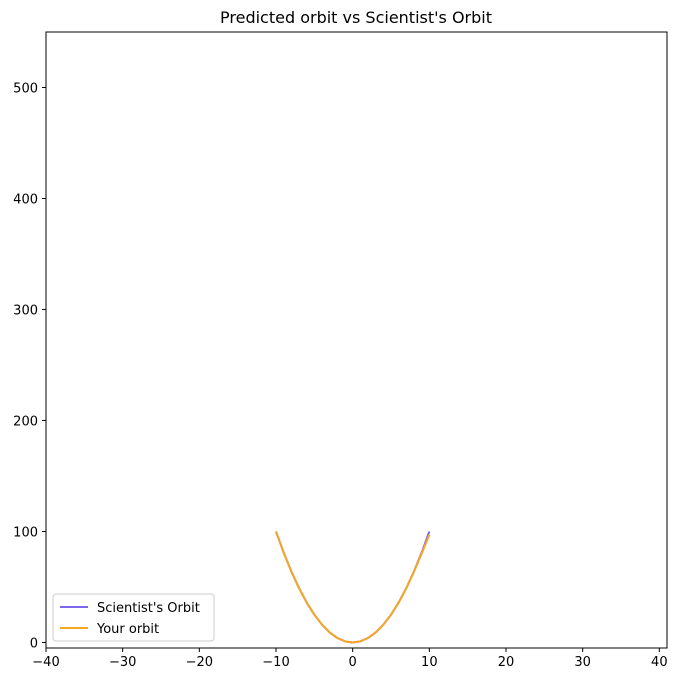  Describe the element at coordinates (199, 662) in the screenshot. I see `x-tick-label: −20` at that location.